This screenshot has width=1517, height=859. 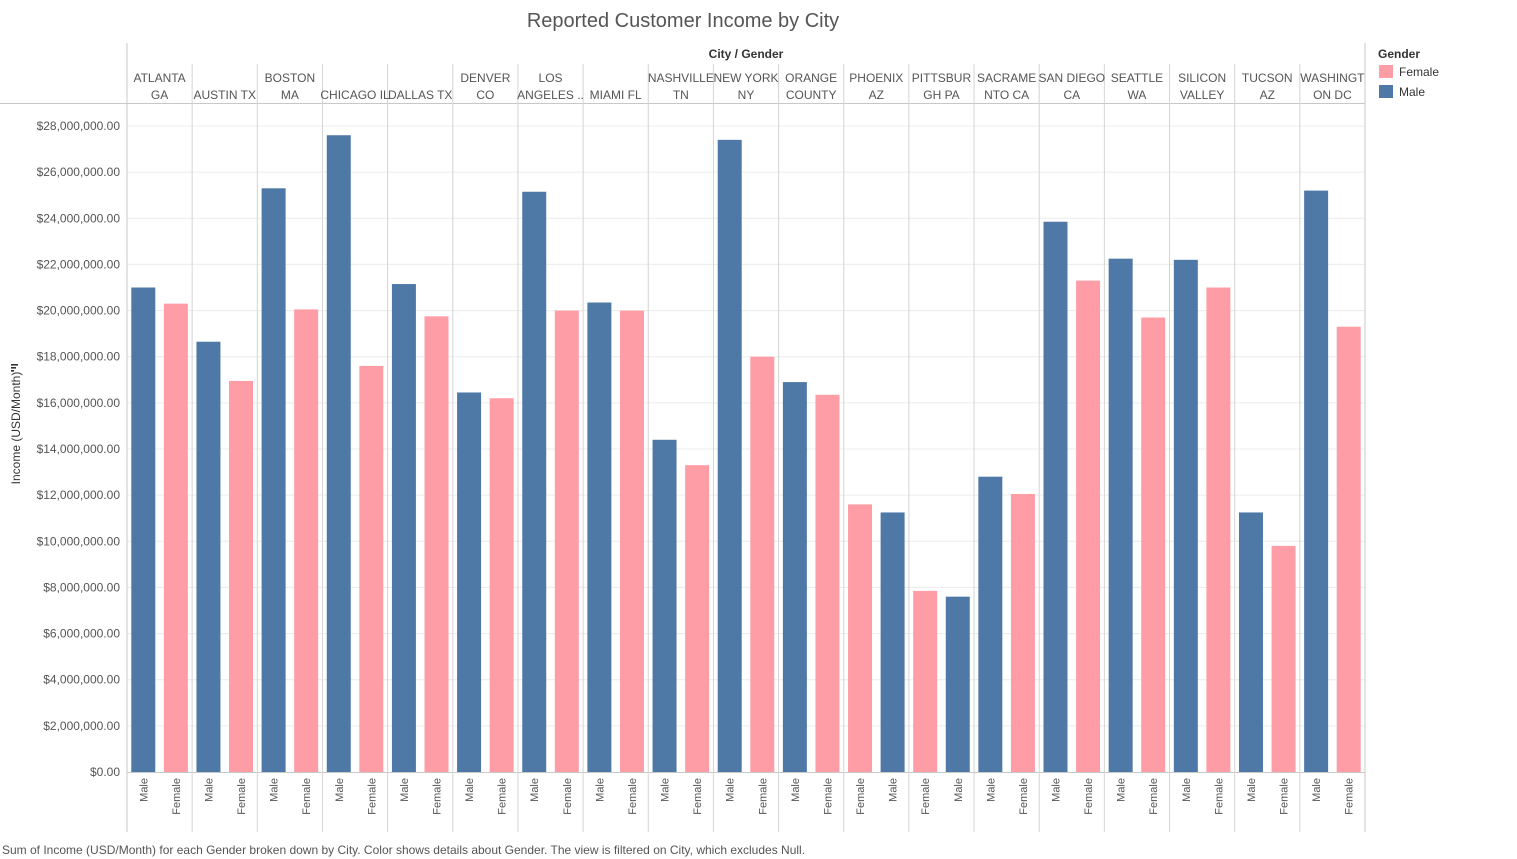 What do you see at coordinates (746, 54) in the screenshot?
I see `column-header: City / Gender` at bounding box center [746, 54].